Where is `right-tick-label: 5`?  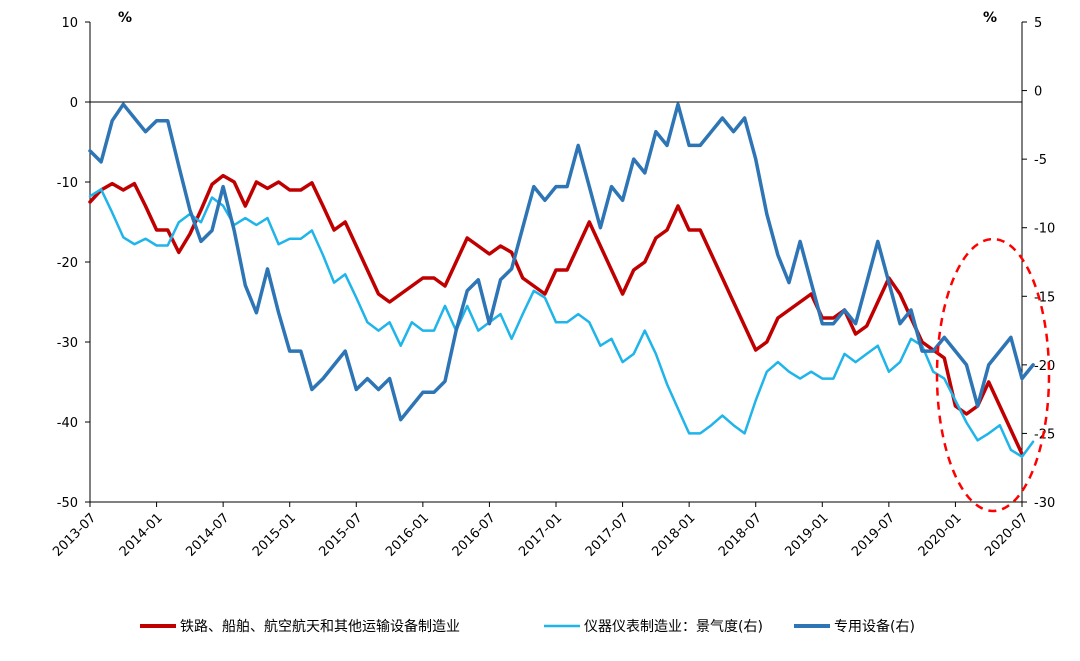 right-tick-label: 5 is located at coordinates (1038, 23).